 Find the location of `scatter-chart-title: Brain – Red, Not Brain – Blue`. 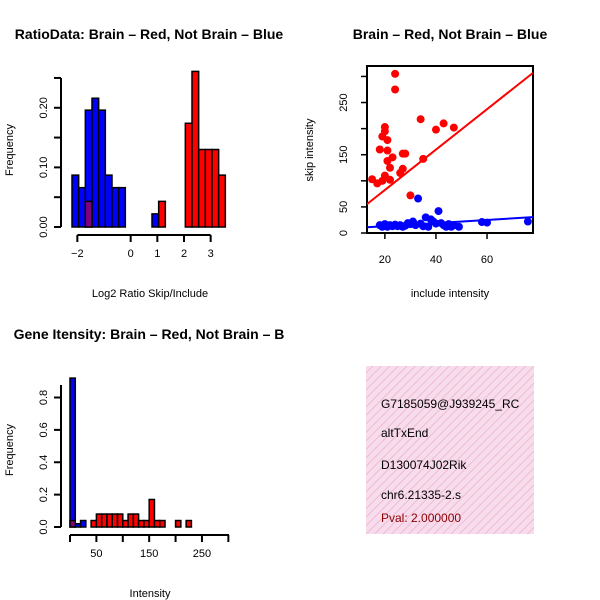

scatter-chart-title: Brain – Red, Not Brain – Blue is located at coordinates (450, 34).